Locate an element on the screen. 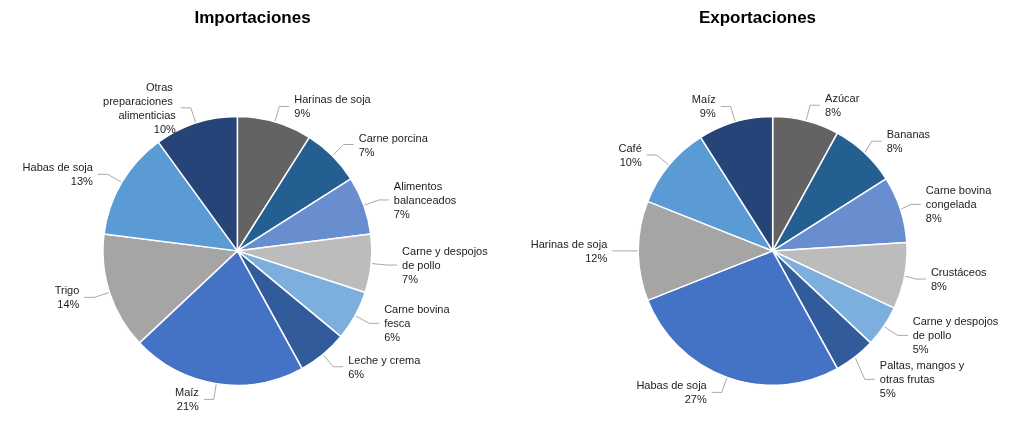  slice-label: Carne bovina fesca is located at coordinates (418, 316).